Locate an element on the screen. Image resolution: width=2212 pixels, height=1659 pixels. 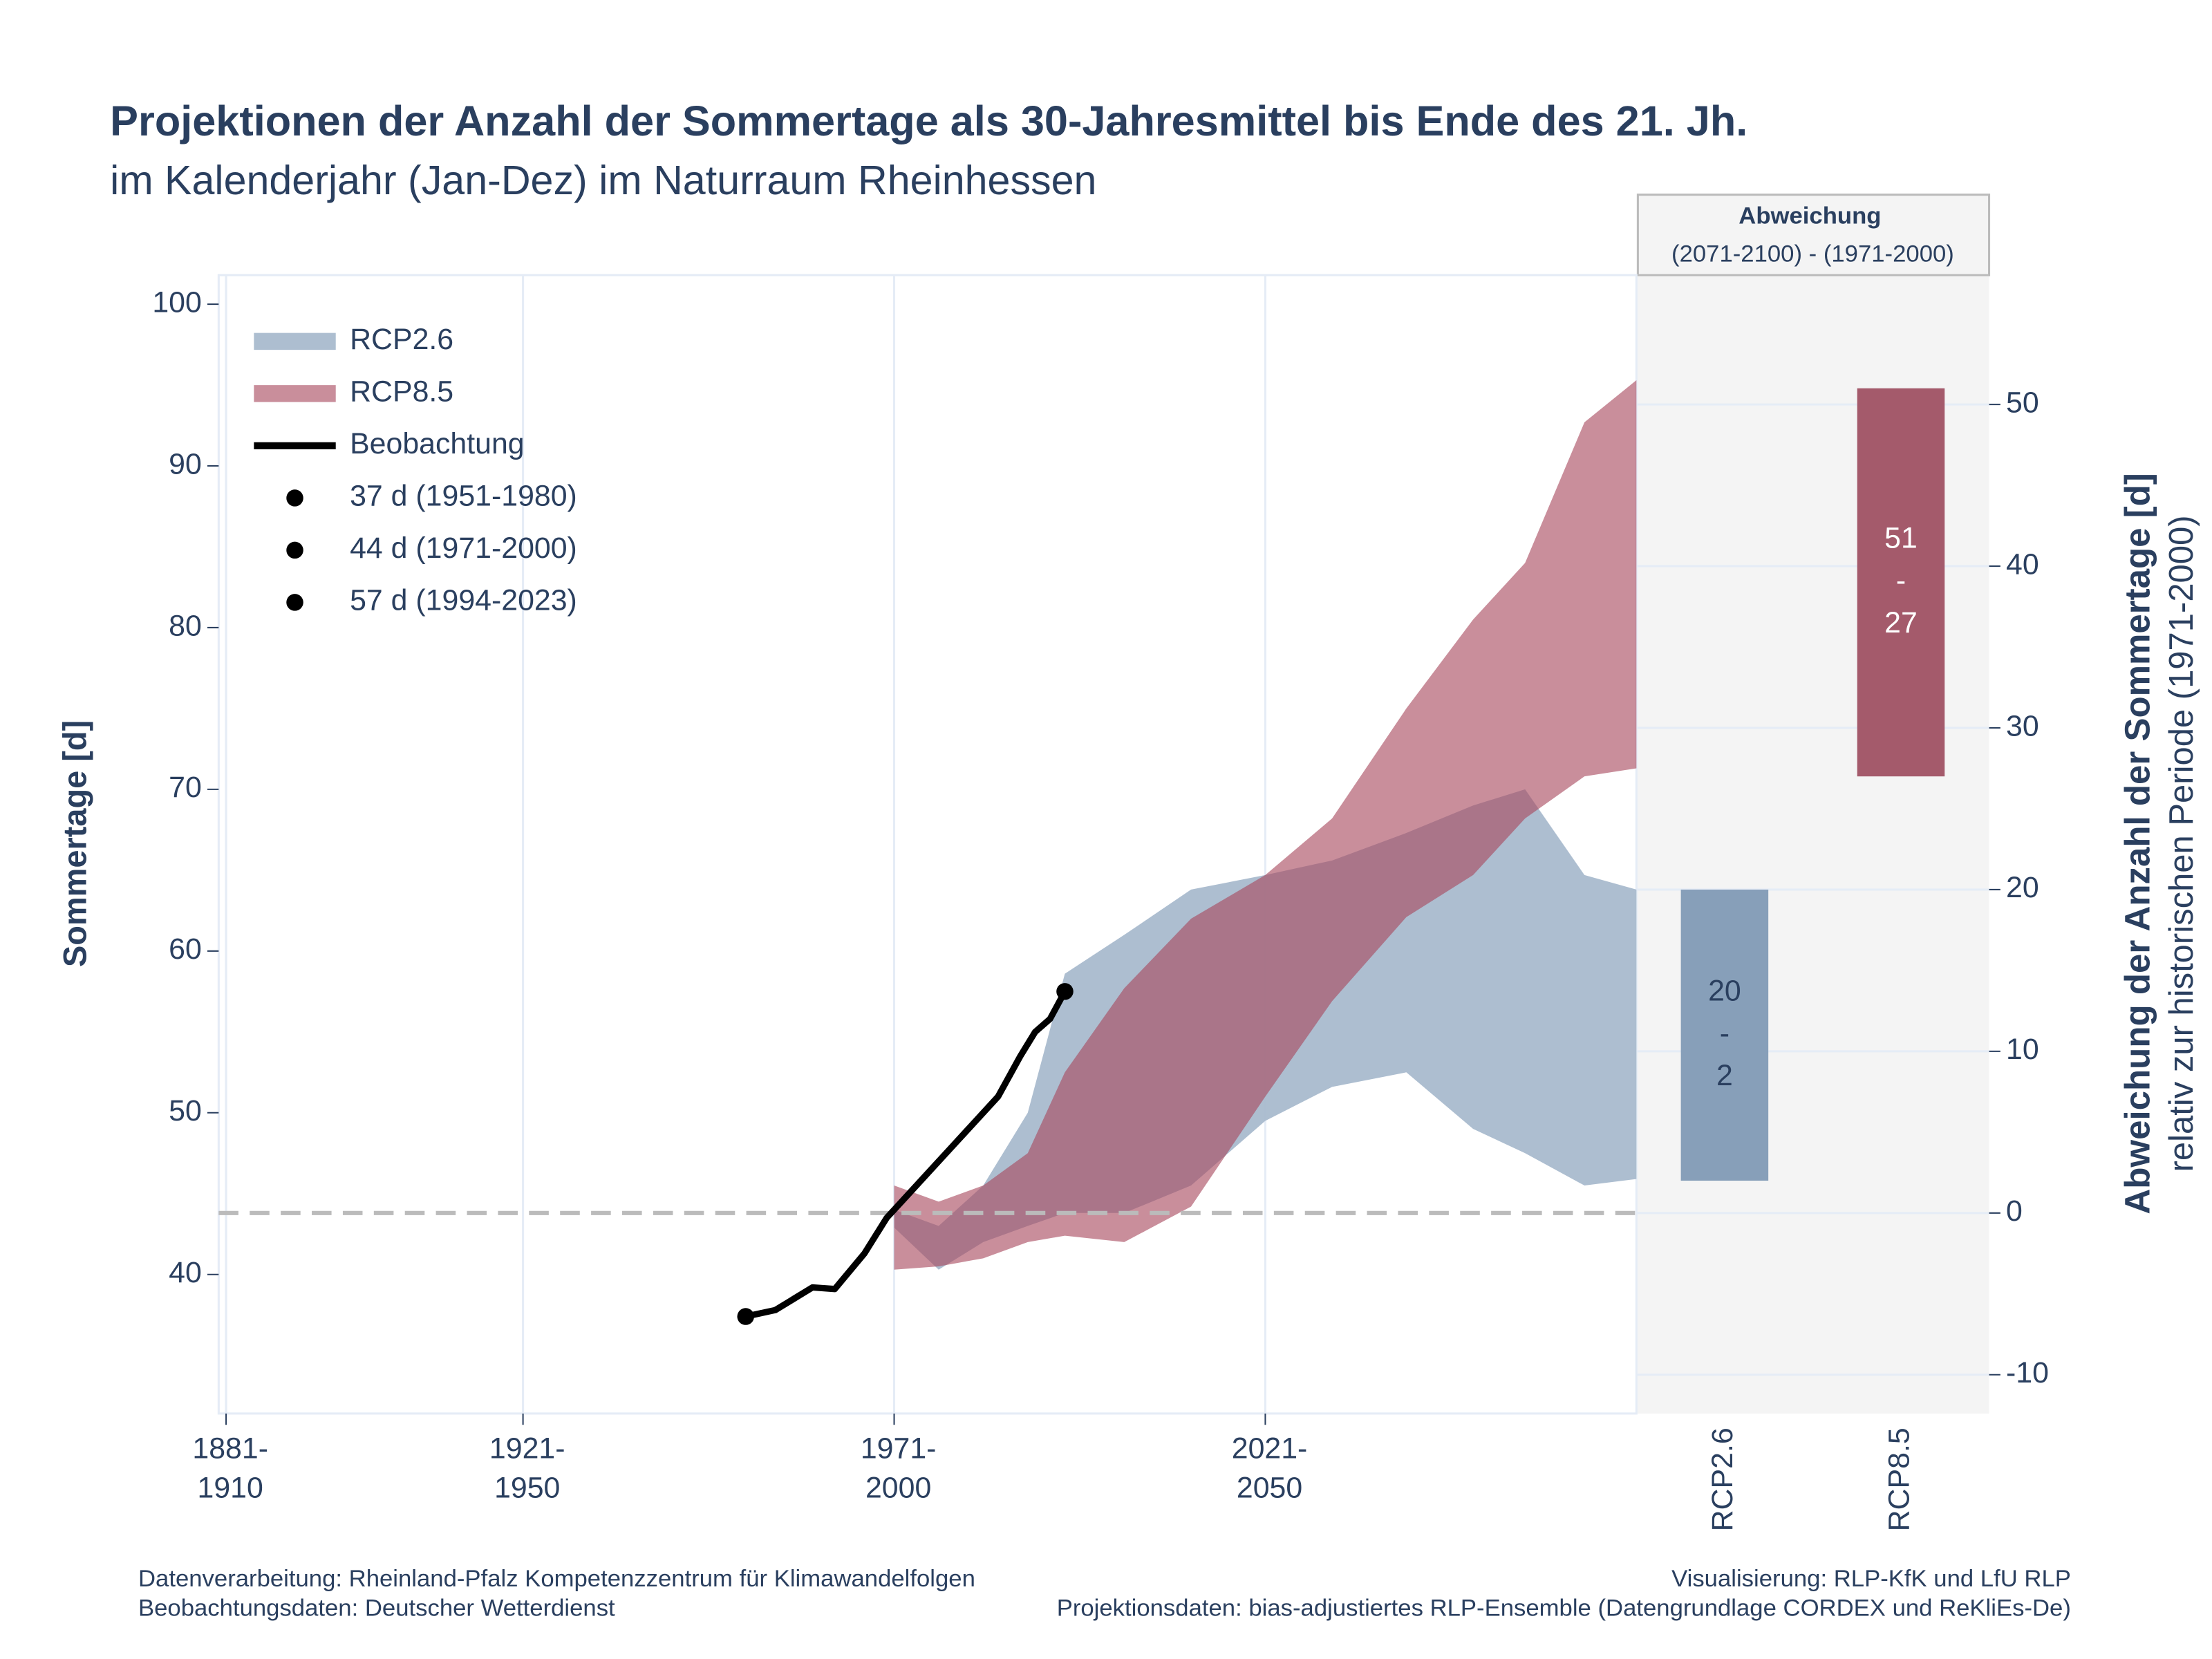
category-label: RCP2.6 is located at coordinates (1722, 1479).